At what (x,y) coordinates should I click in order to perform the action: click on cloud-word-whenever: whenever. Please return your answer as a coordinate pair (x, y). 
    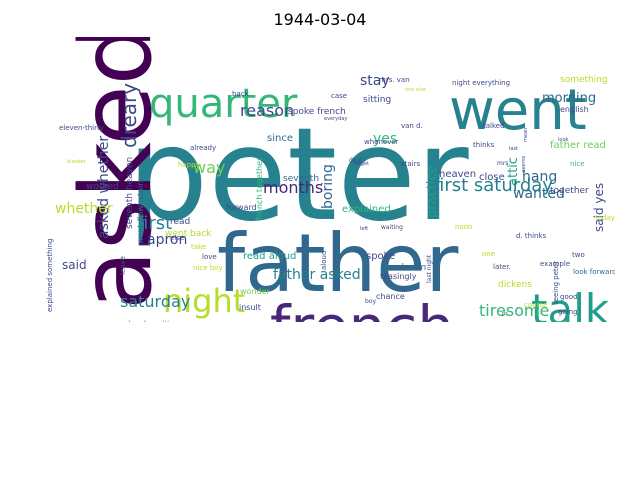
    Looking at the image, I should click on (381, 142).